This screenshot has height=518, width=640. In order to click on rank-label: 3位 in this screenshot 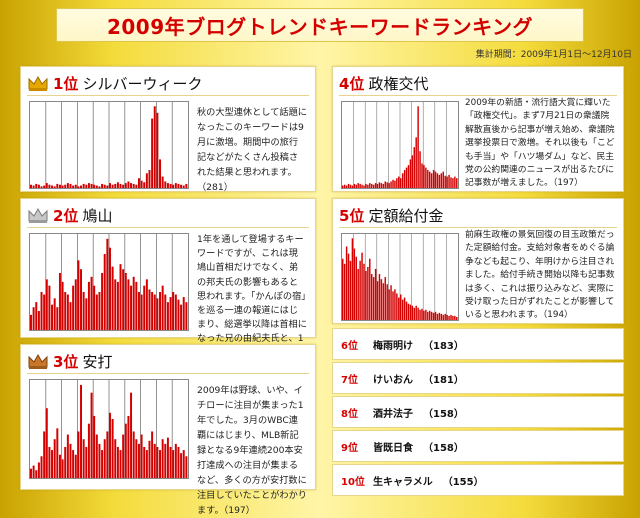, I will do `click(66, 361)`.